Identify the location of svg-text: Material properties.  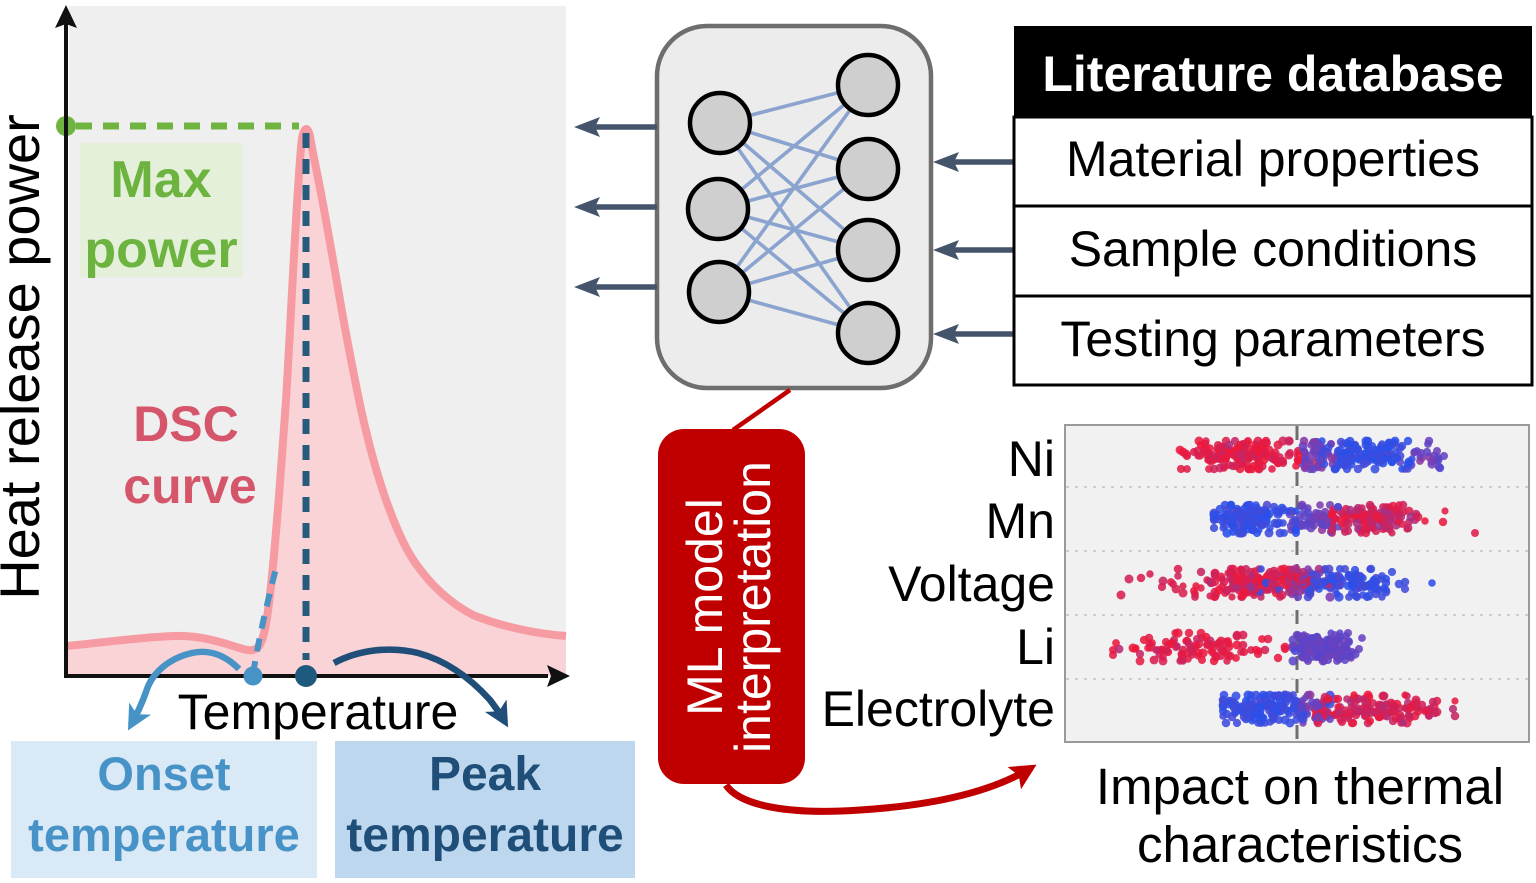
(1273, 159).